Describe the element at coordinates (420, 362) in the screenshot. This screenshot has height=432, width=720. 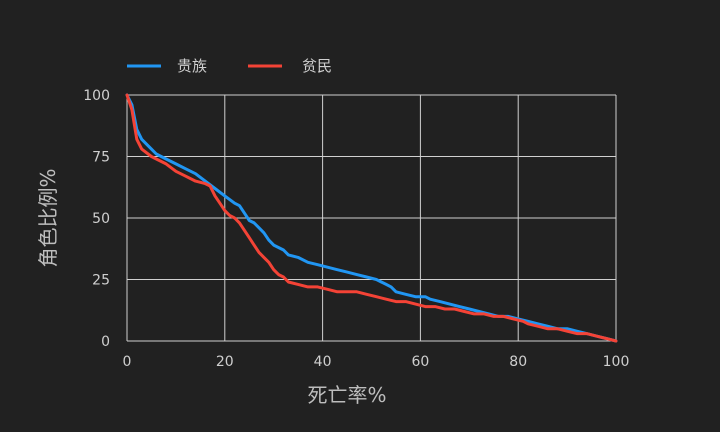
I see `x-tick-label: 60` at that location.